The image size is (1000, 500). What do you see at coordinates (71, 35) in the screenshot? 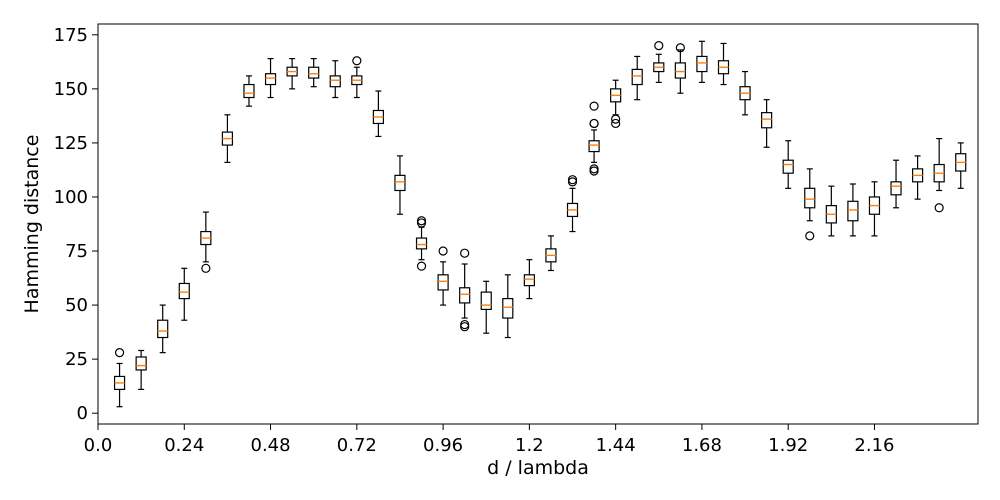
I see `y-tick-label: 175` at bounding box center [71, 35].